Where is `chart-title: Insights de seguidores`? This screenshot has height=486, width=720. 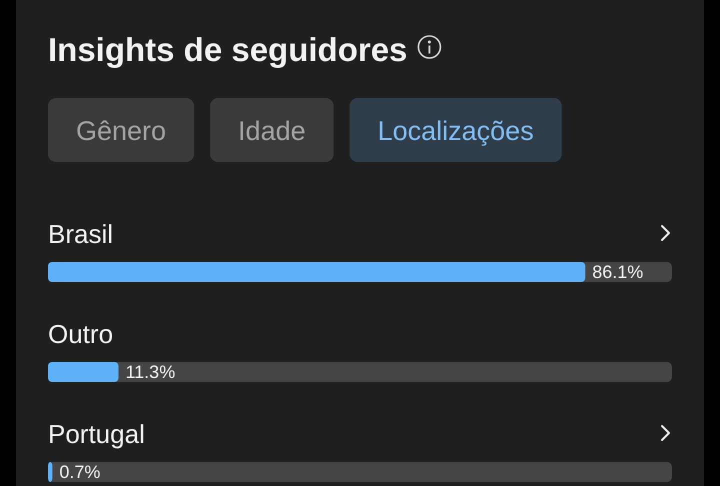
chart-title: Insights de seguidores is located at coordinates (228, 49).